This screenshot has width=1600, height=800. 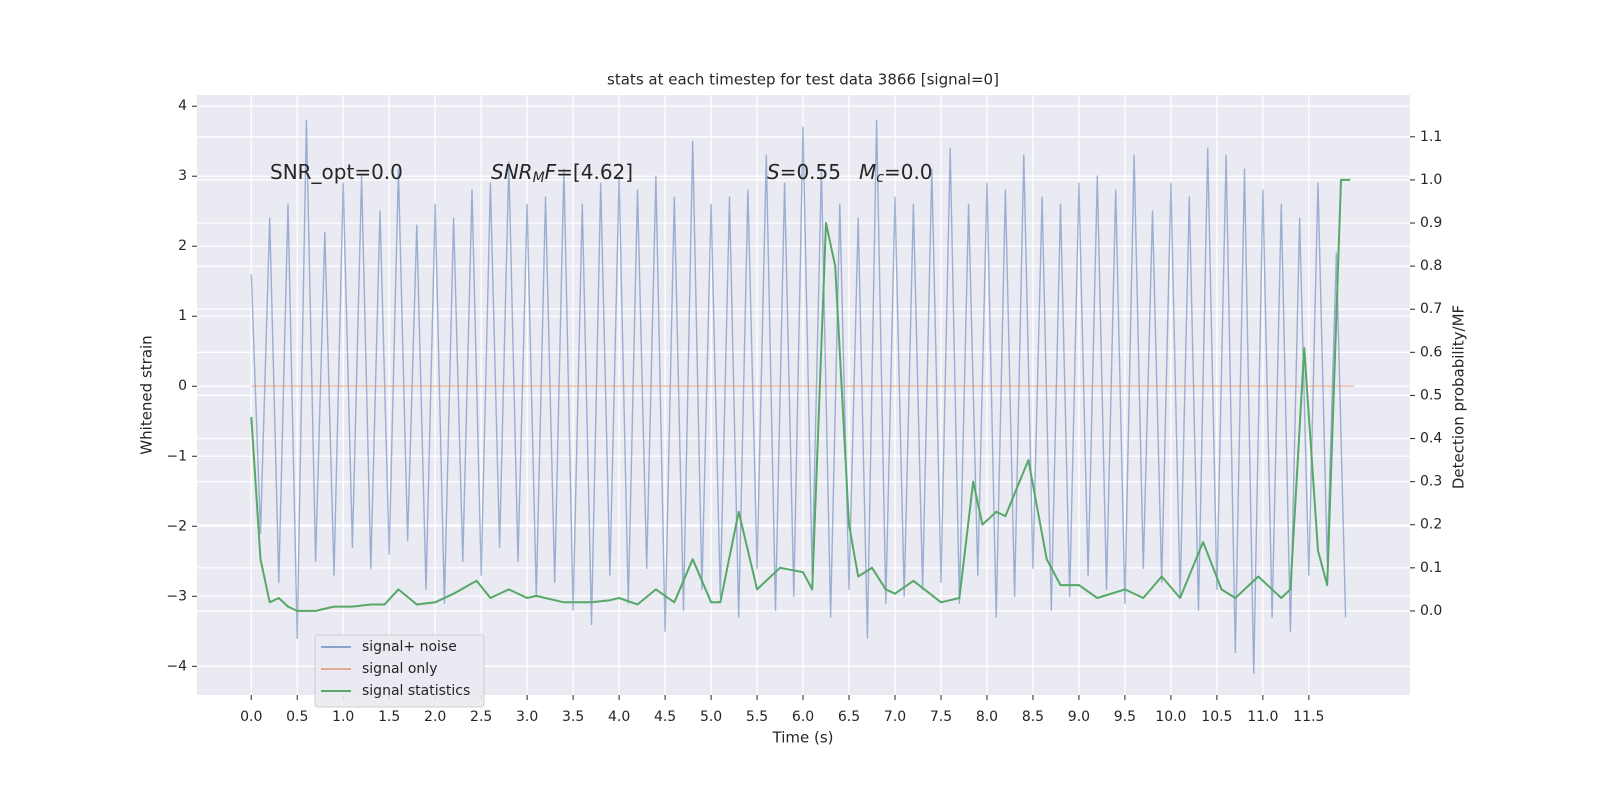 What do you see at coordinates (343, 717) in the screenshot?
I see `x-tick-label: 1.0` at bounding box center [343, 717].